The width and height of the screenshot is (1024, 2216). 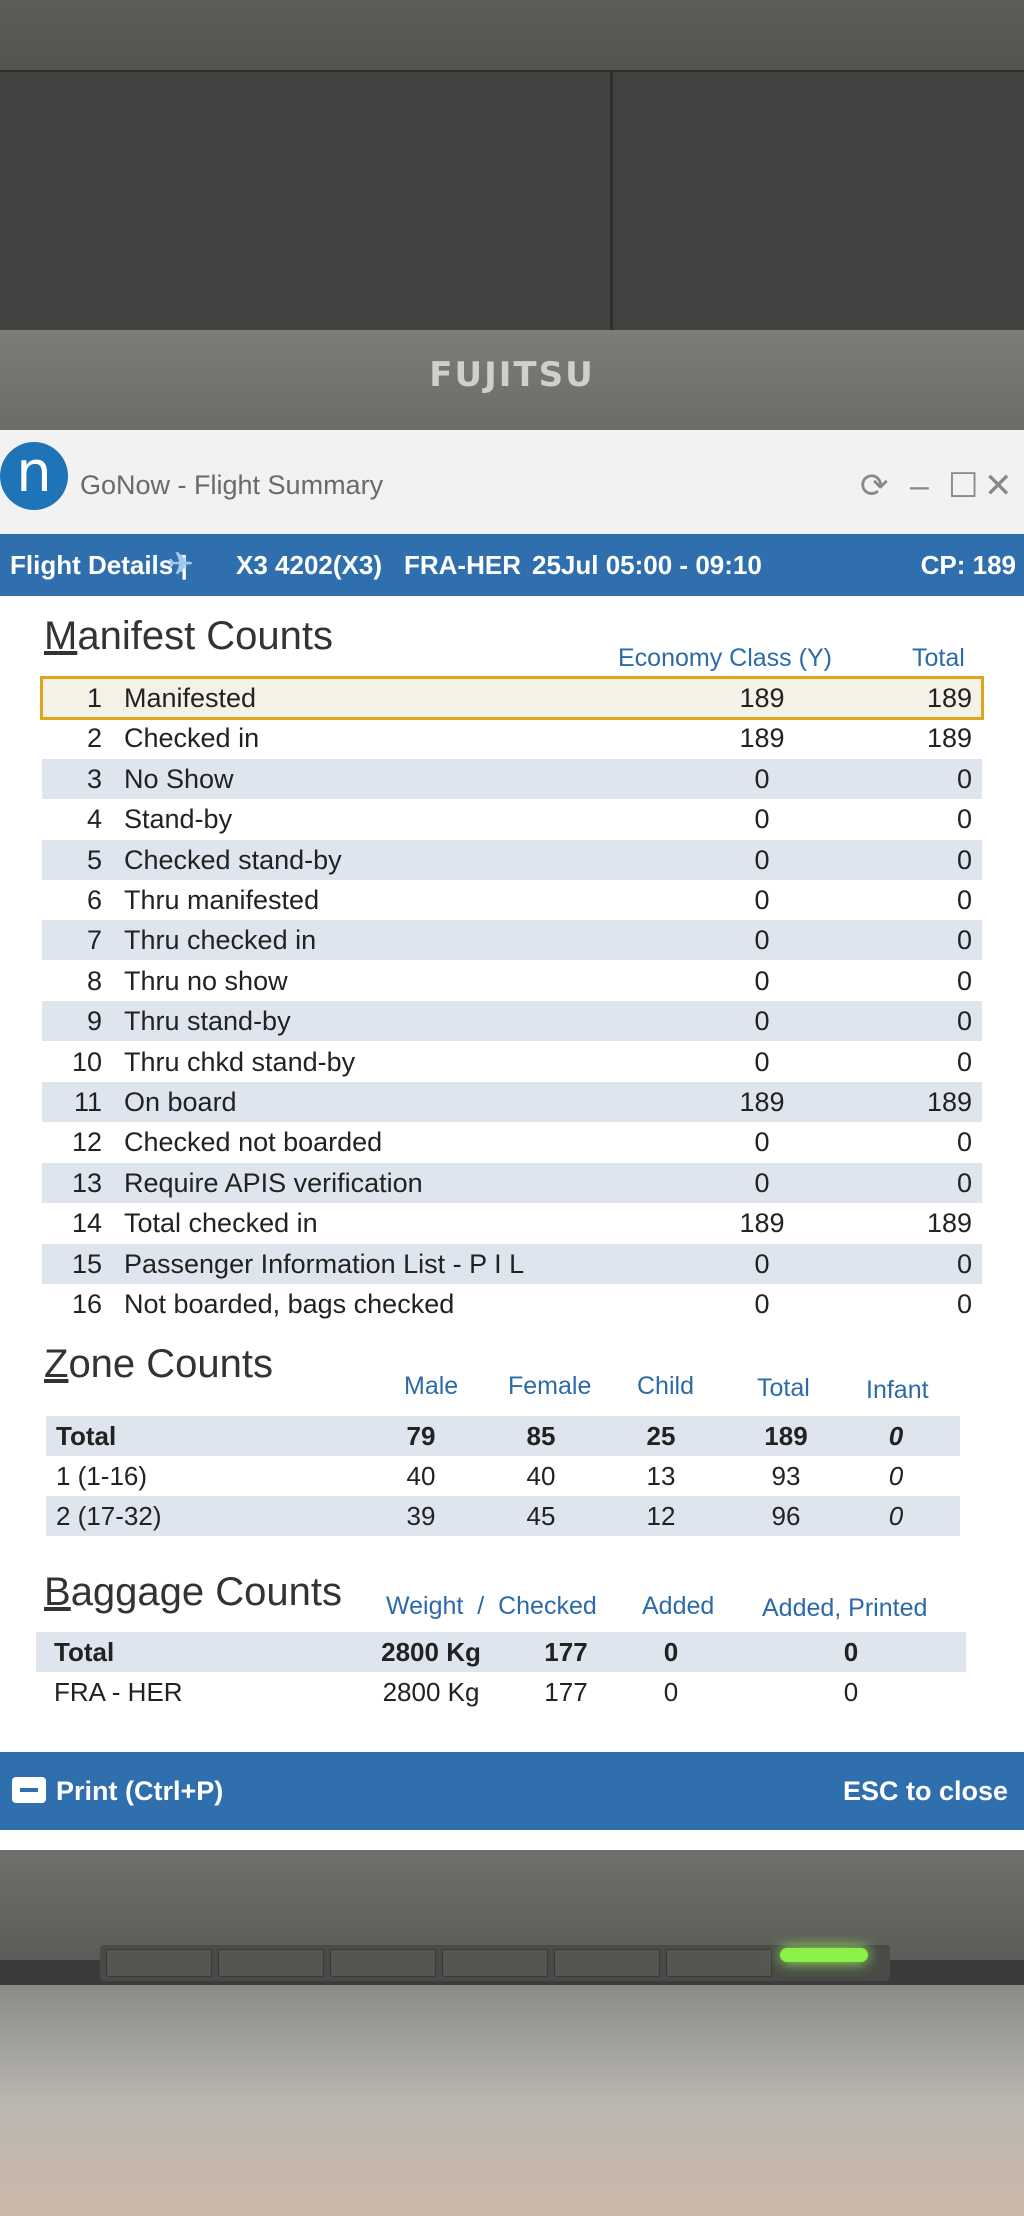 I want to click on checked-value: 177, so click(x=566, y=1652).